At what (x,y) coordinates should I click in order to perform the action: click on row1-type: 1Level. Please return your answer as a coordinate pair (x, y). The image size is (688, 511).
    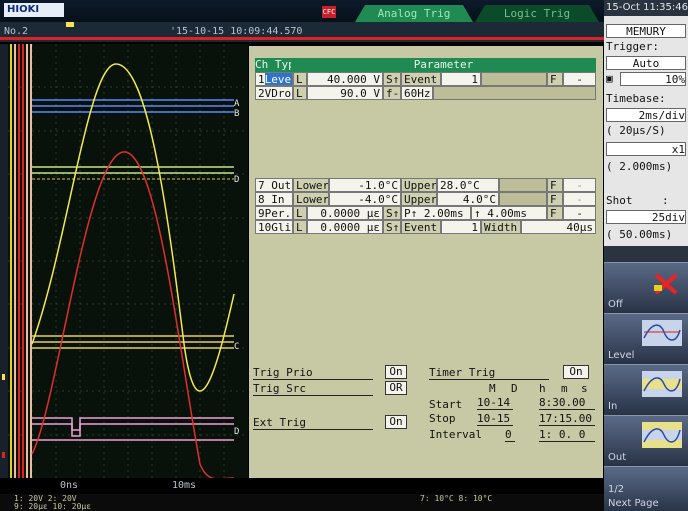
    Looking at the image, I should click on (274, 79).